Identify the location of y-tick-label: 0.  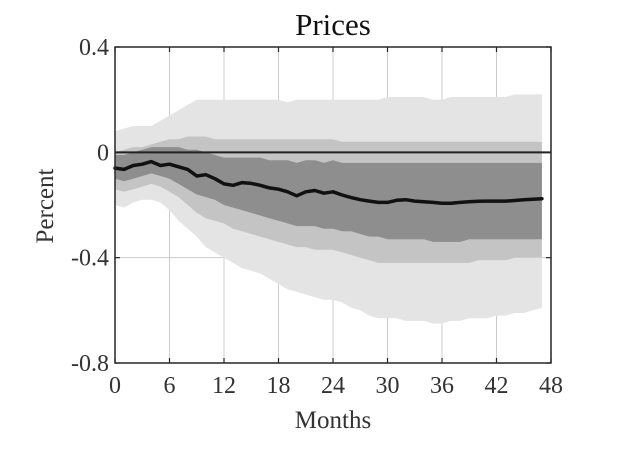
(103, 153).